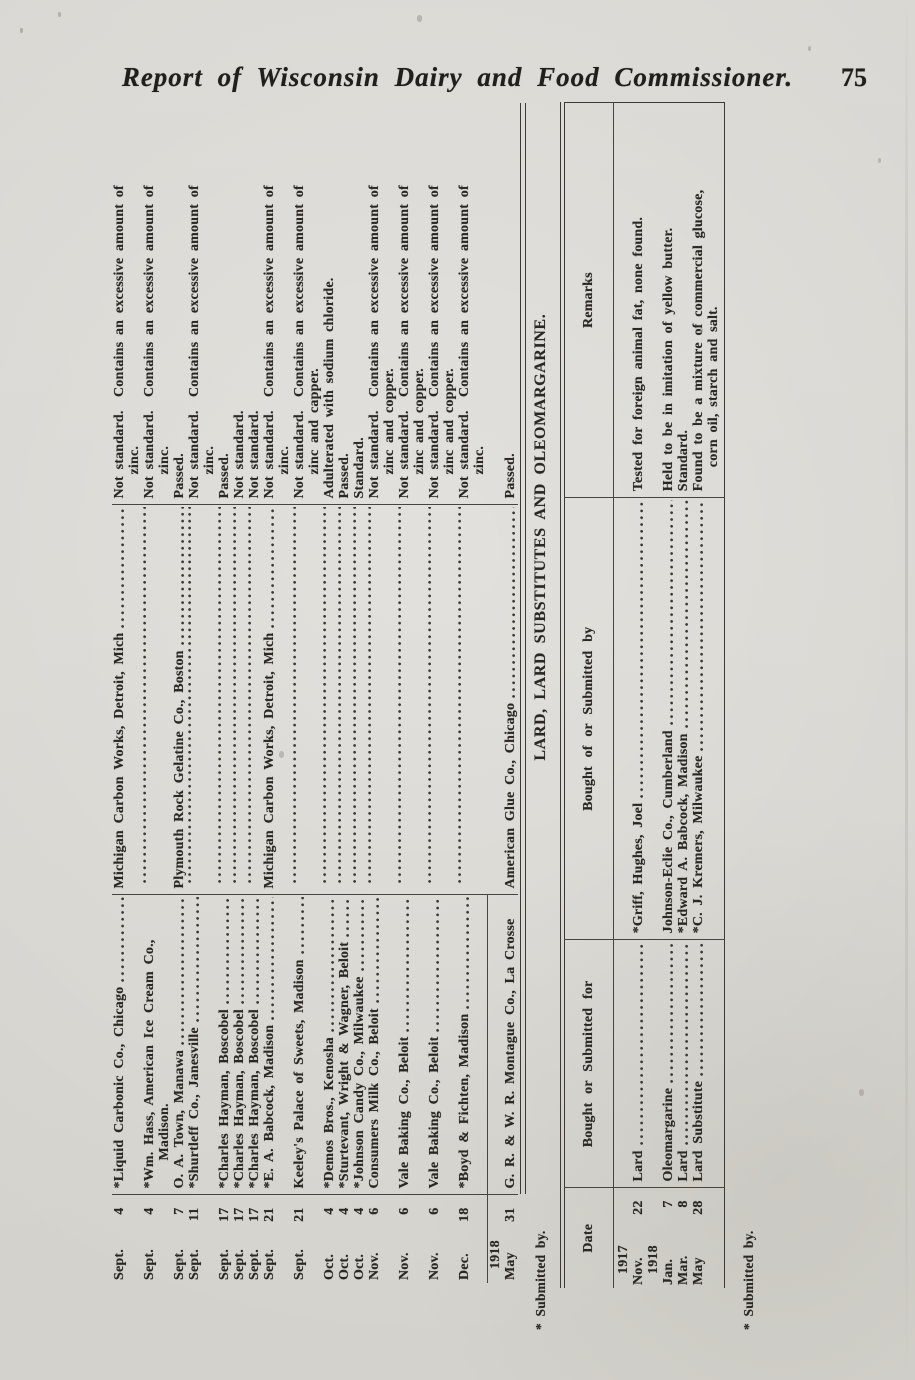 The height and width of the screenshot is (1380, 915). What do you see at coordinates (698, 1271) in the screenshot?
I see `date-month: May` at bounding box center [698, 1271].